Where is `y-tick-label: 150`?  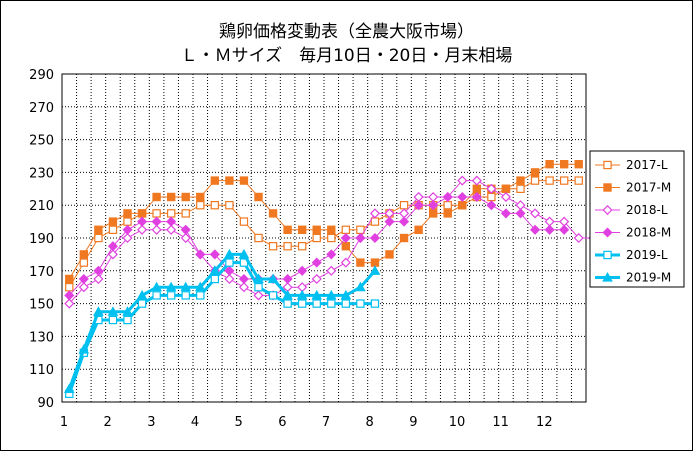 y-tick-label: 150 is located at coordinates (41, 305).